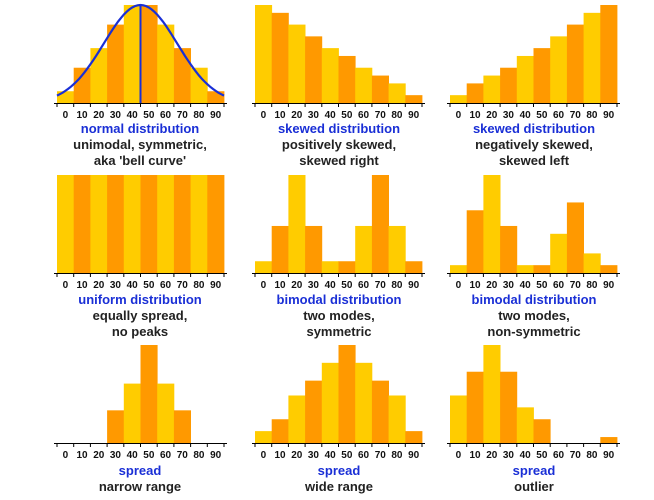 This screenshot has height=500, width=654. What do you see at coordinates (140, 315) in the screenshot?
I see `chart-subtitle: equally spread,` at bounding box center [140, 315].